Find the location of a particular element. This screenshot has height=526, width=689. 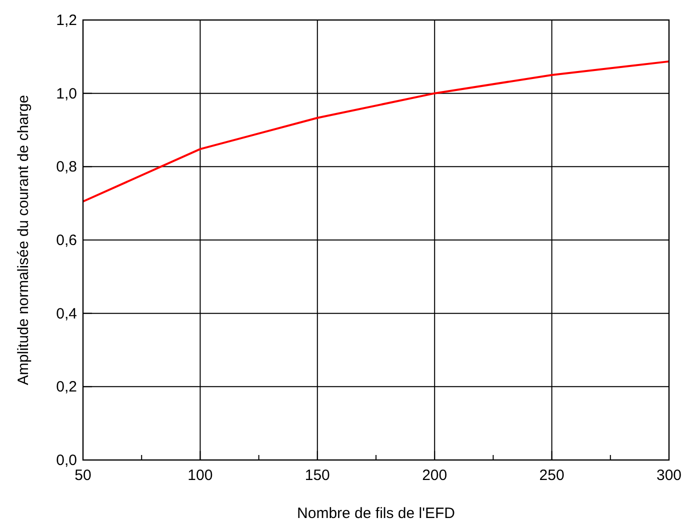

x-axis-title: Nombre de fils de l'EFD is located at coordinates (376, 513).